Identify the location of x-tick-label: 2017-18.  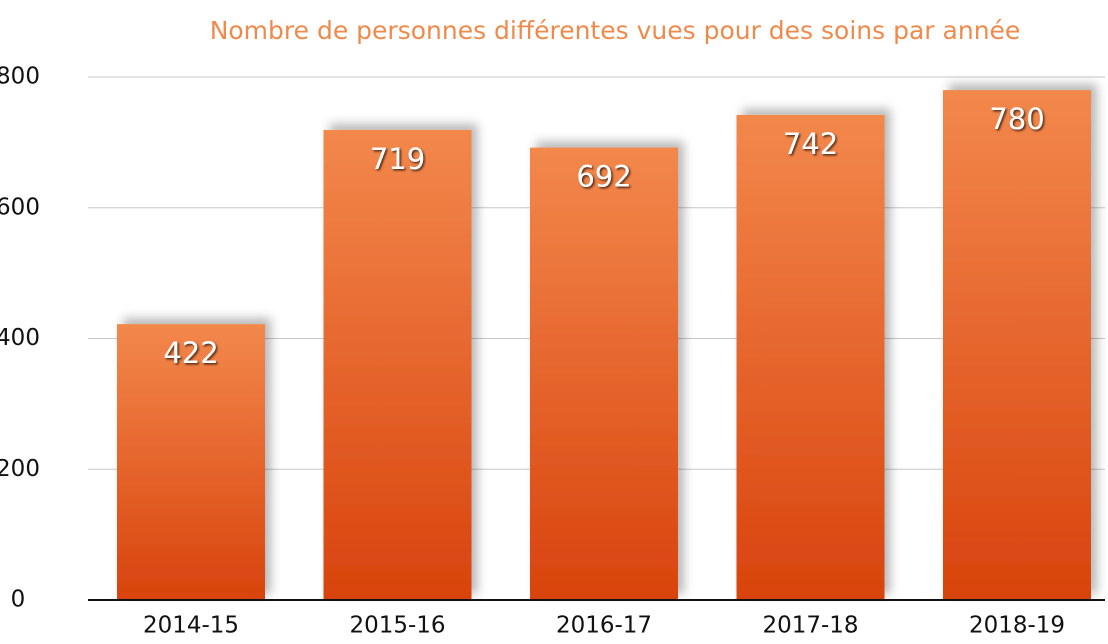
(810, 626).